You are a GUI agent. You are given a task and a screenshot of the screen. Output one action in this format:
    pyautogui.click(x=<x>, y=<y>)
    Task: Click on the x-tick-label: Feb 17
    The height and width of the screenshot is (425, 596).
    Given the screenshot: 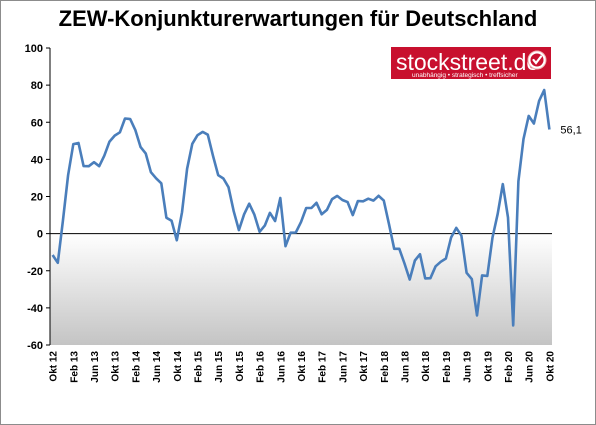 What is the action you would take?
    pyautogui.click(x=323, y=367)
    